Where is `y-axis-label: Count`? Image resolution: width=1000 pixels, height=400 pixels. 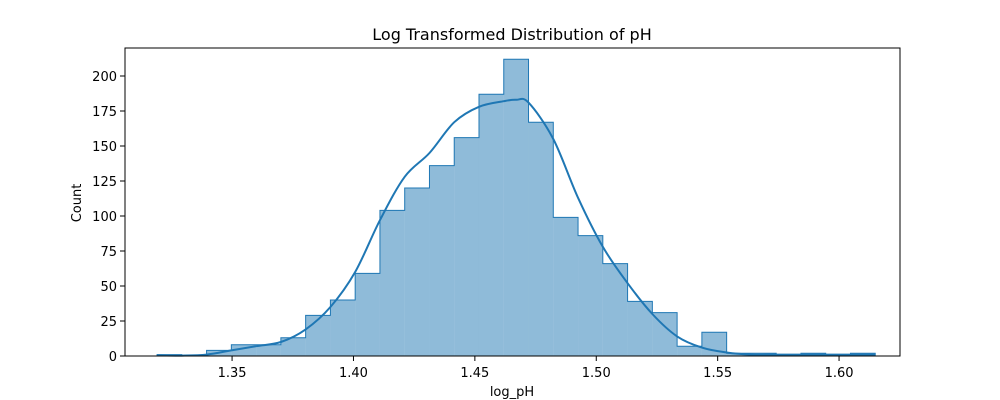
y-axis-label: Count is located at coordinates (77, 203).